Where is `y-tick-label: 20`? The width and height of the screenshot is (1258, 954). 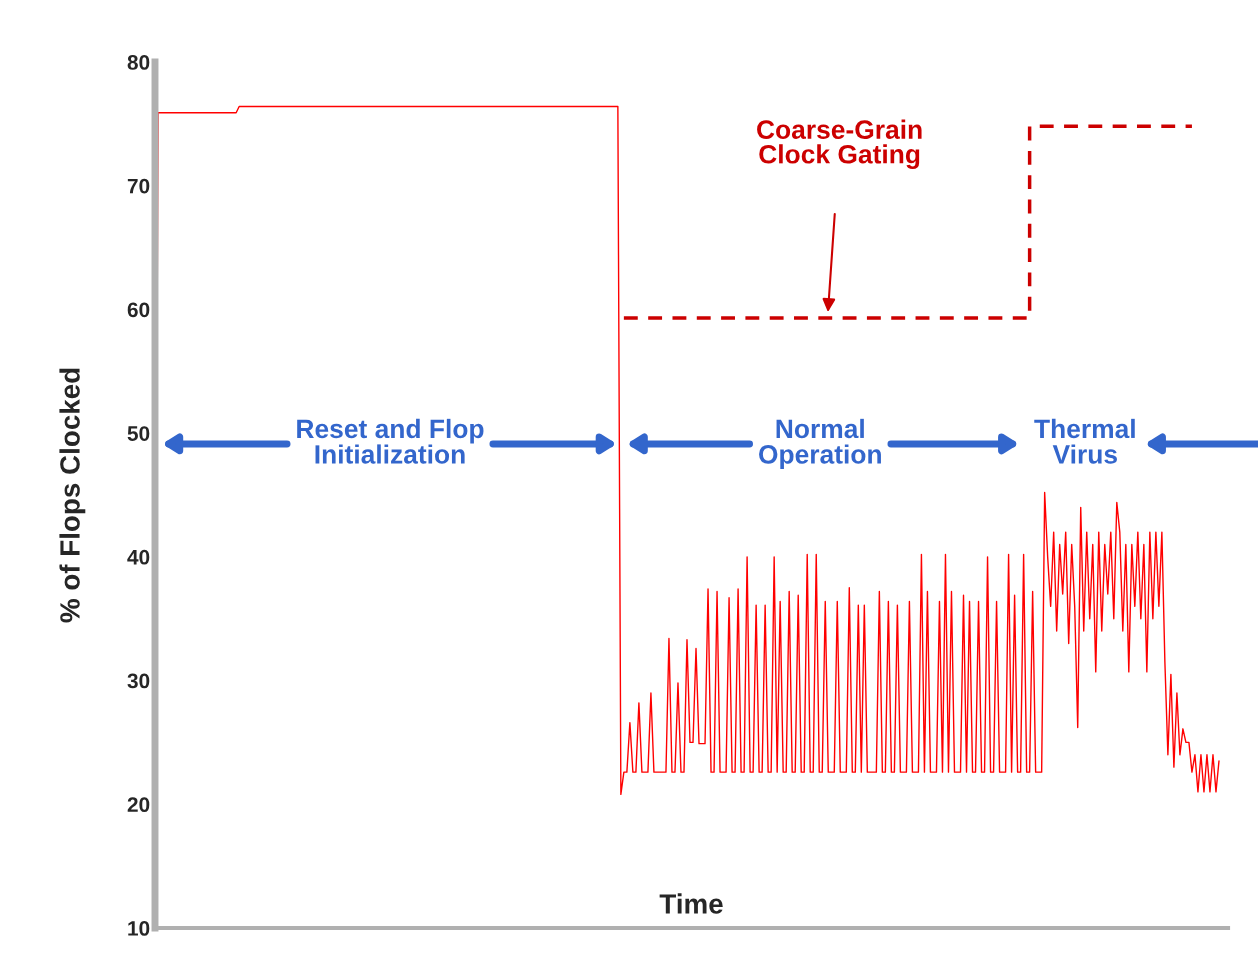 y-tick-label: 20 is located at coordinates (138, 805).